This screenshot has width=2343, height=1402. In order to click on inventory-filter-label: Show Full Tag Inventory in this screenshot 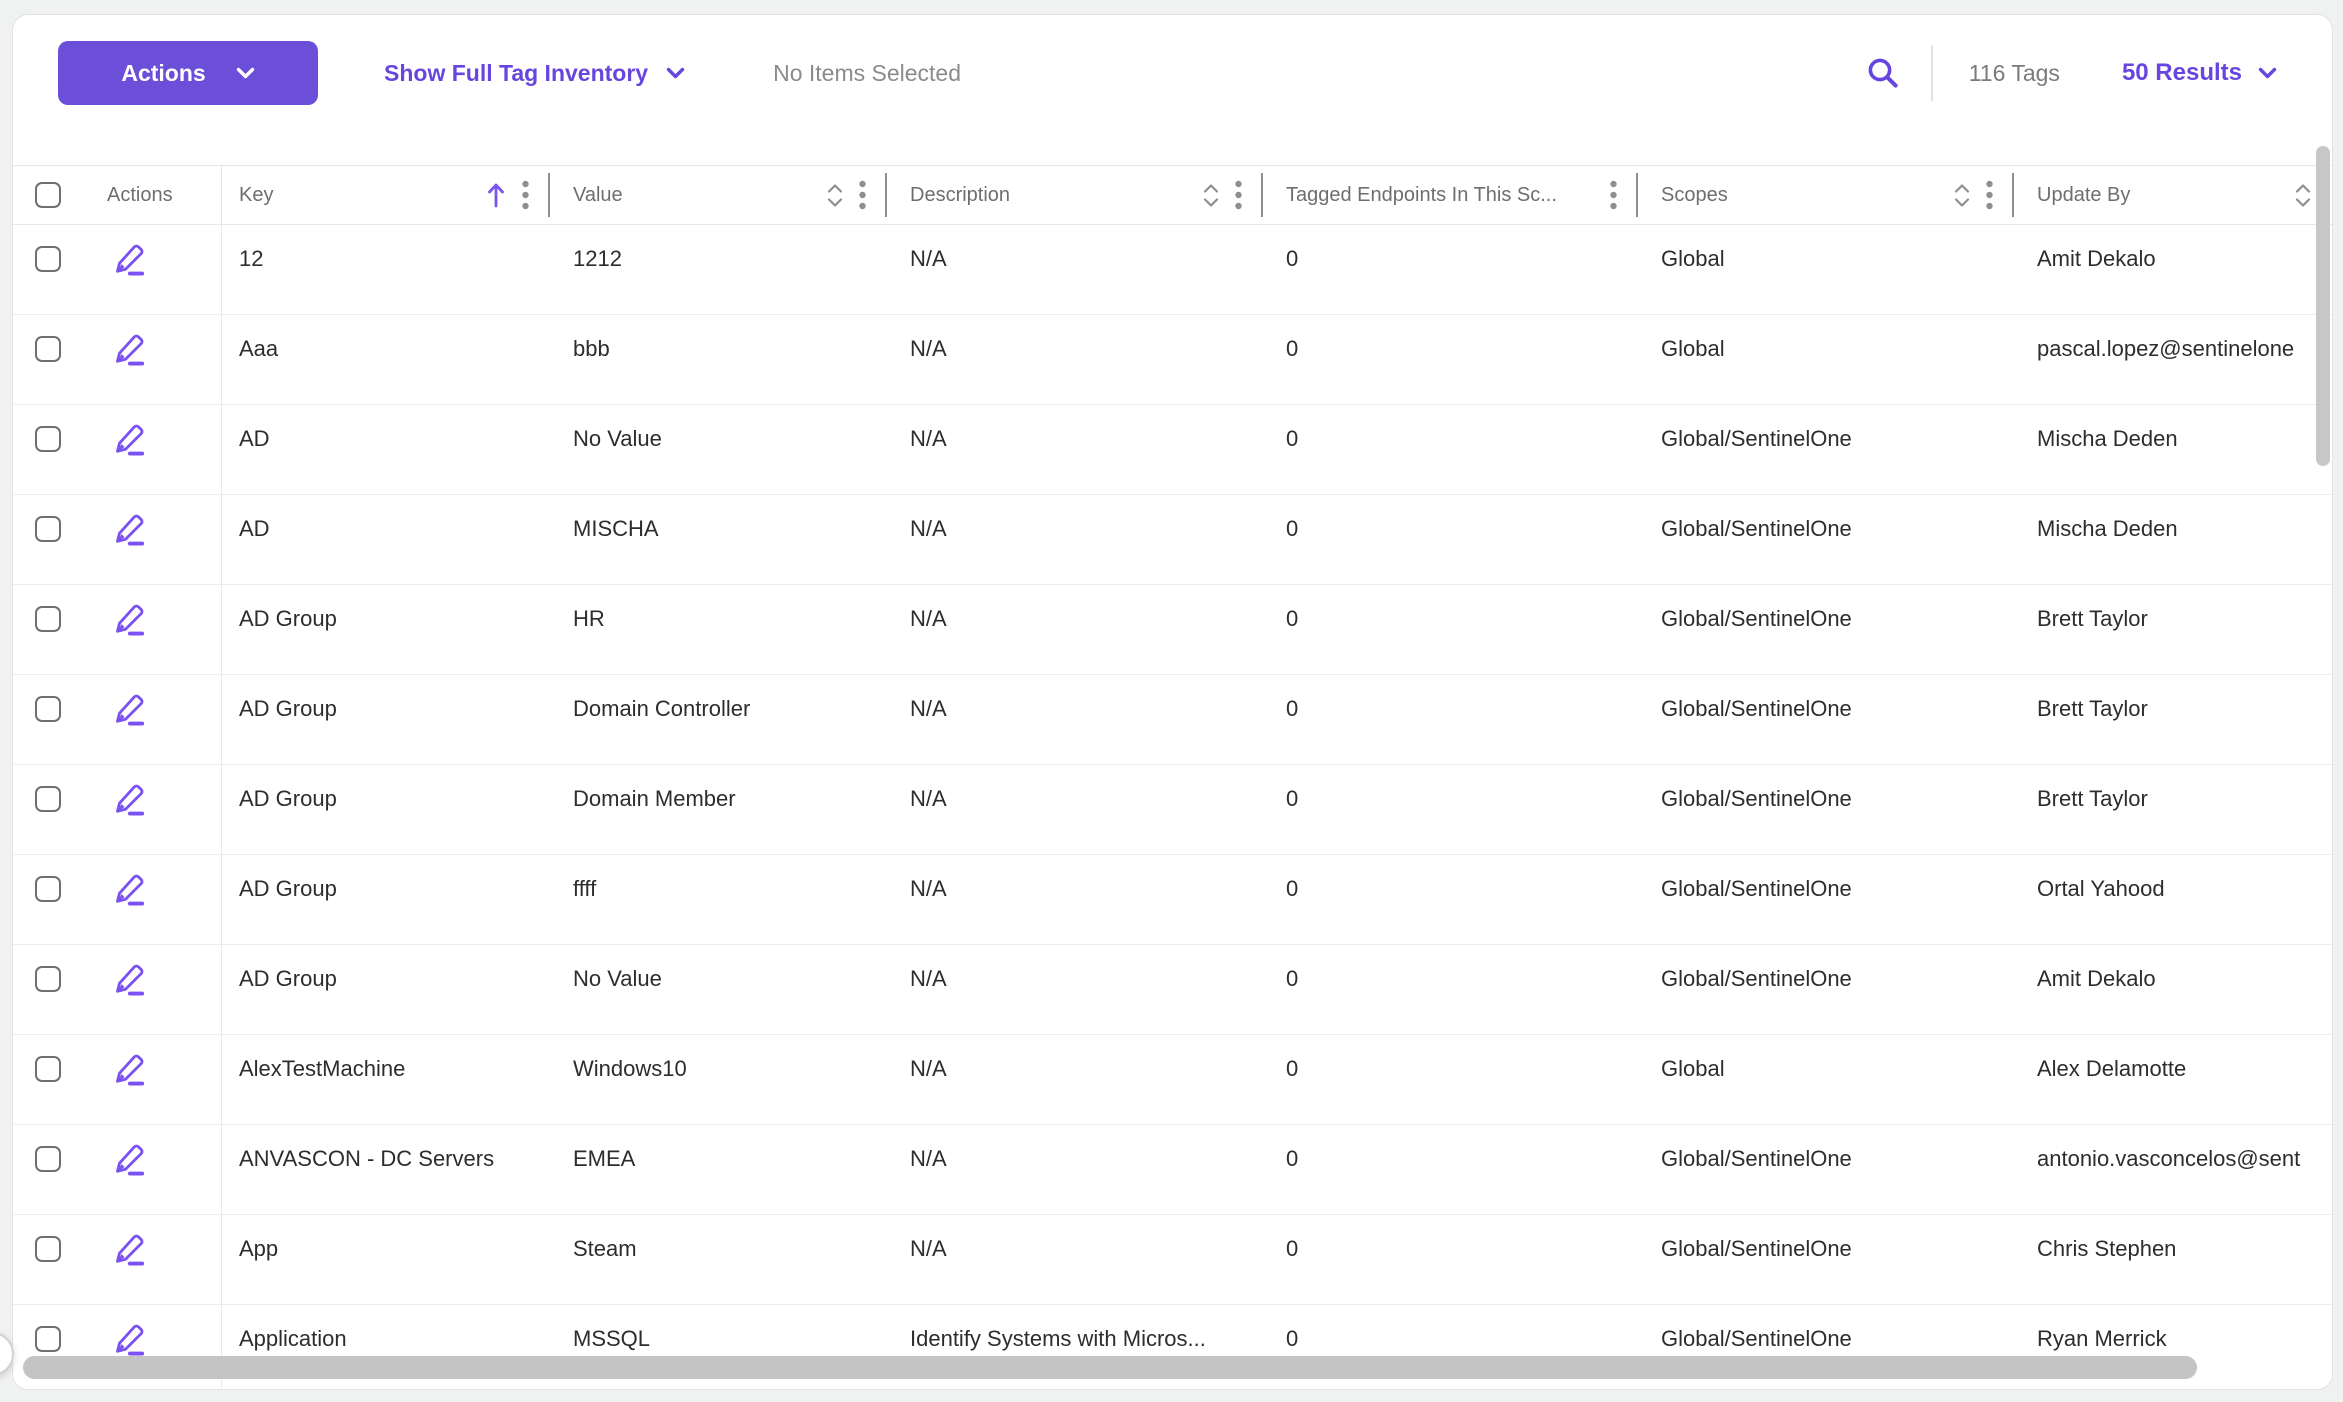, I will do `click(516, 72)`.